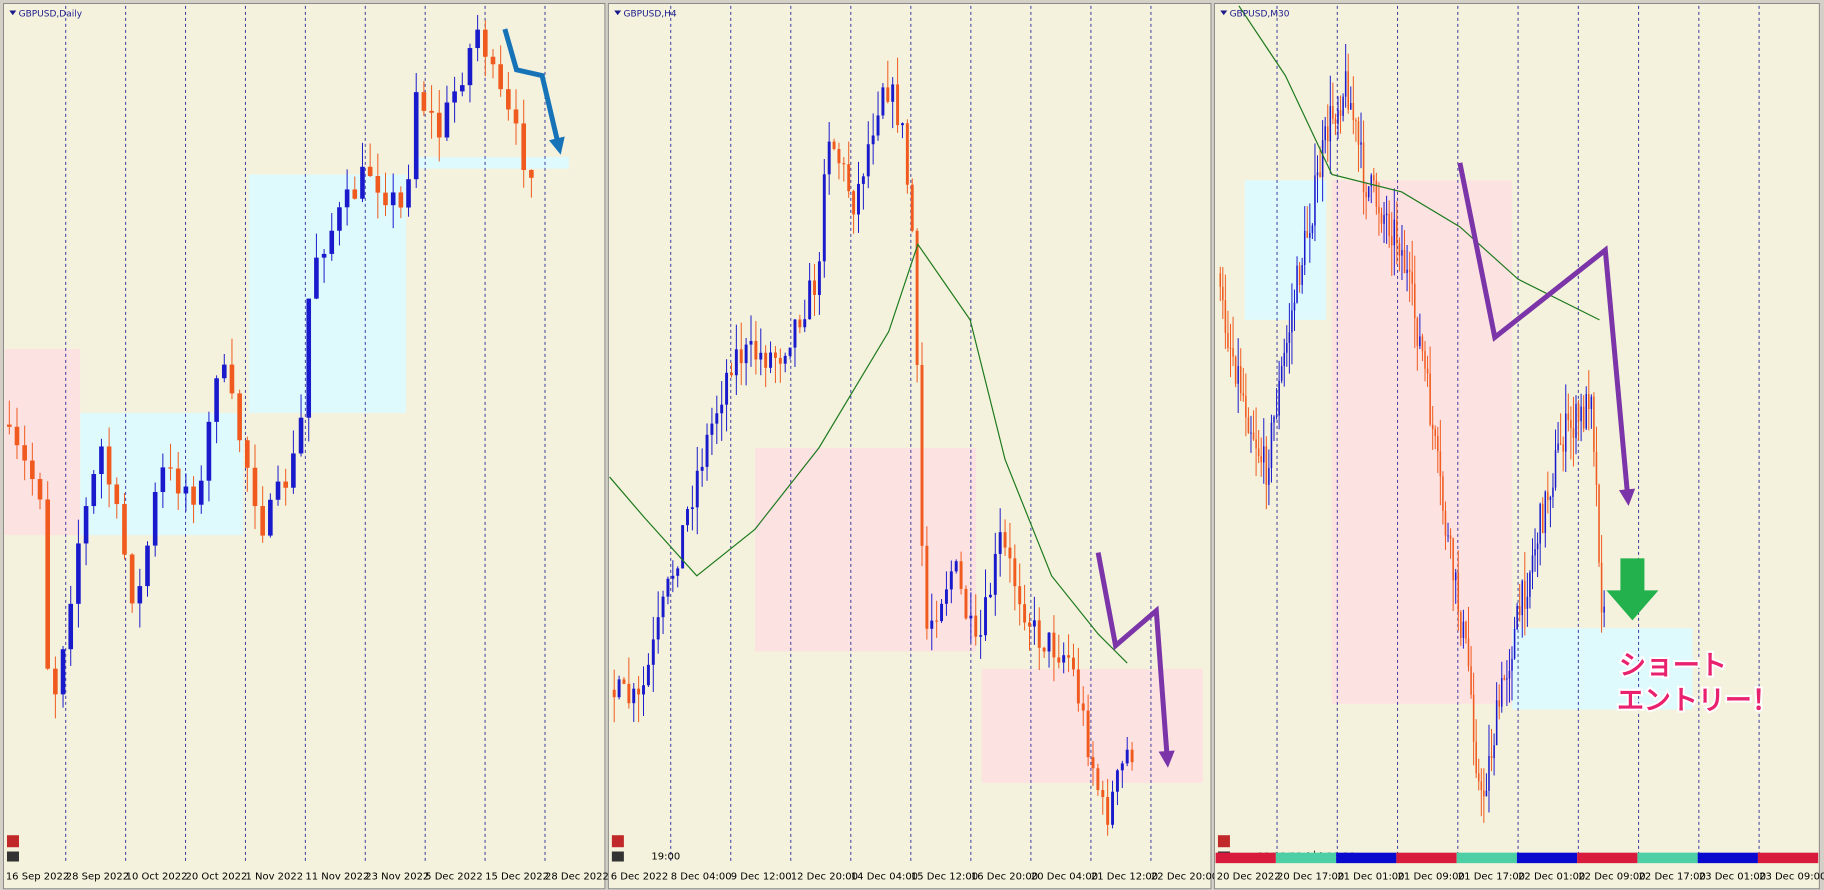 Image resolution: width=1824 pixels, height=890 pixels. Describe the element at coordinates (1551, 876) in the screenshot. I see `x-axis-label: 22 Dec 01:00` at that location.